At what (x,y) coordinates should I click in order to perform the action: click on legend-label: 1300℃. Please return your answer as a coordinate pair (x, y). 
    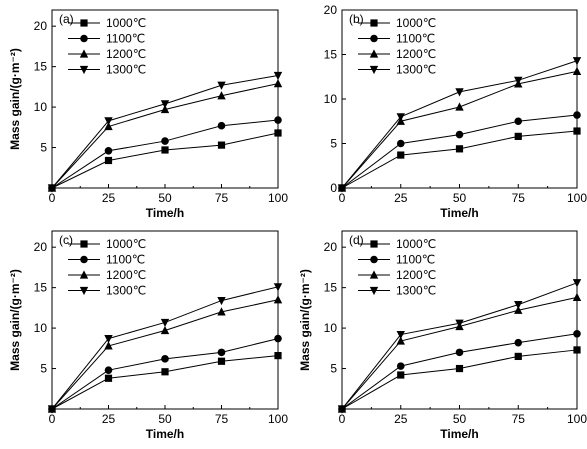
    Looking at the image, I should click on (416, 70).